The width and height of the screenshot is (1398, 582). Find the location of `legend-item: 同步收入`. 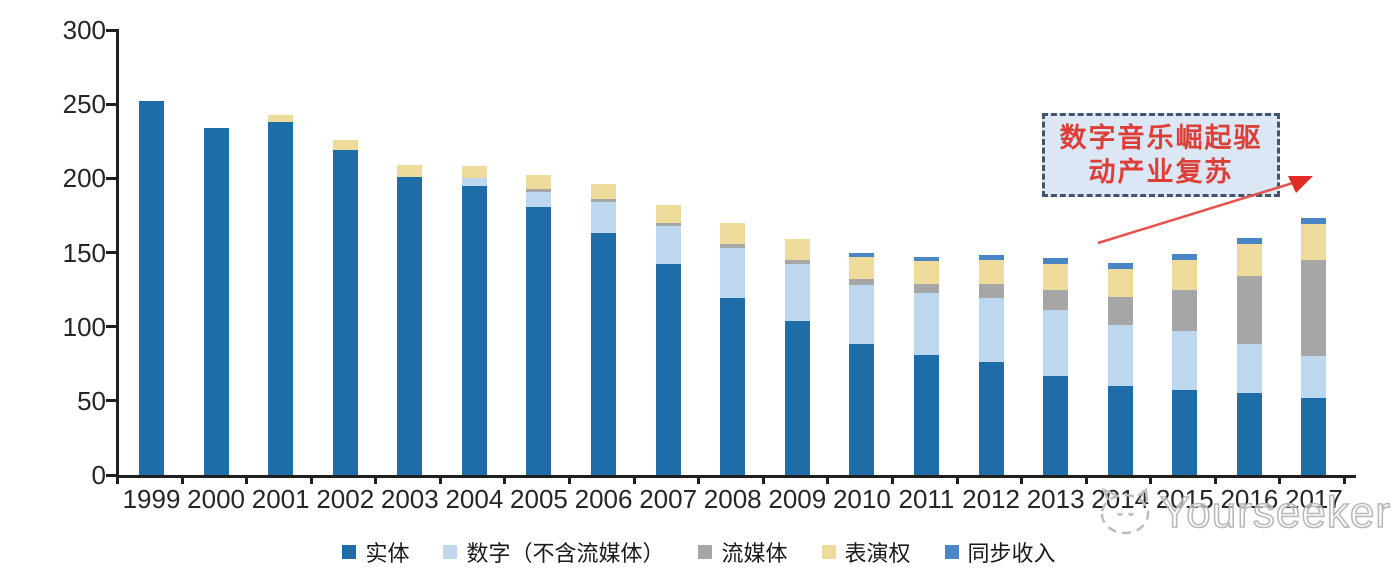

legend-item: 同步收入 is located at coordinates (1000, 552).